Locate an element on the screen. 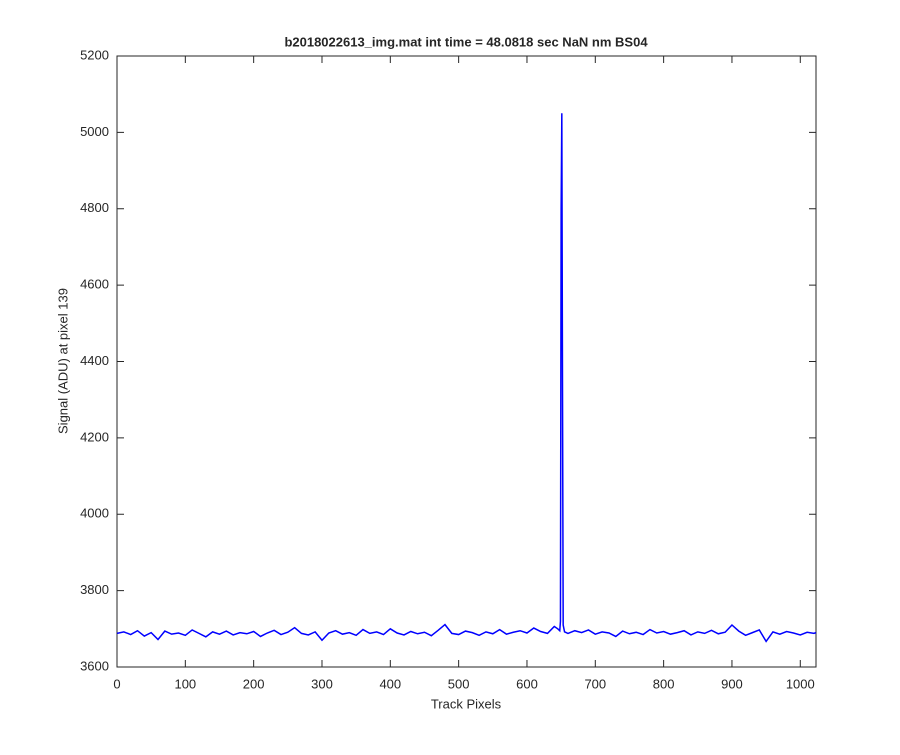 The height and width of the screenshot is (755, 900). x-tick-label: 800 is located at coordinates (664, 683).